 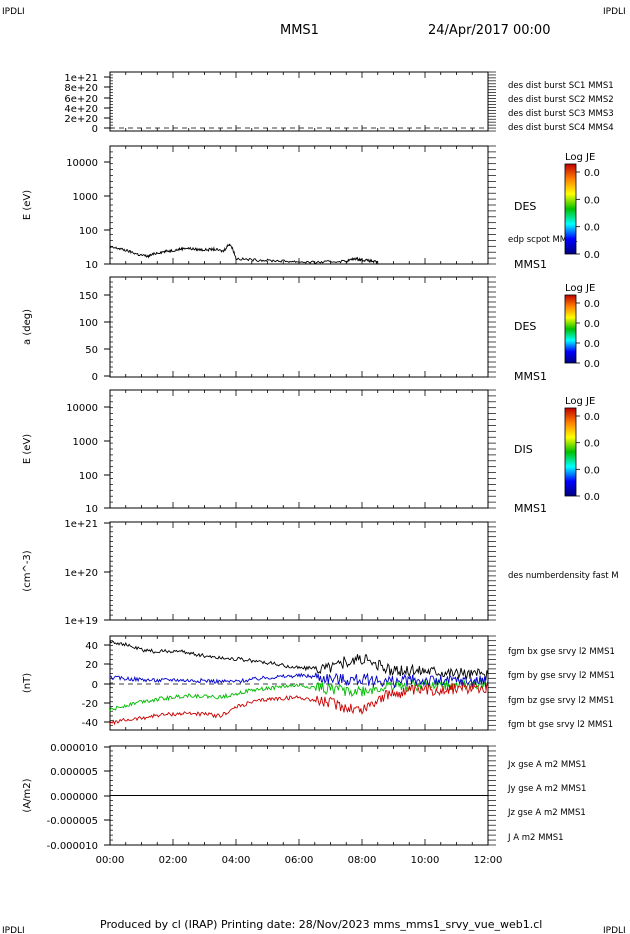 I want to click on x-tick-label: 12:00, so click(x=488, y=860).